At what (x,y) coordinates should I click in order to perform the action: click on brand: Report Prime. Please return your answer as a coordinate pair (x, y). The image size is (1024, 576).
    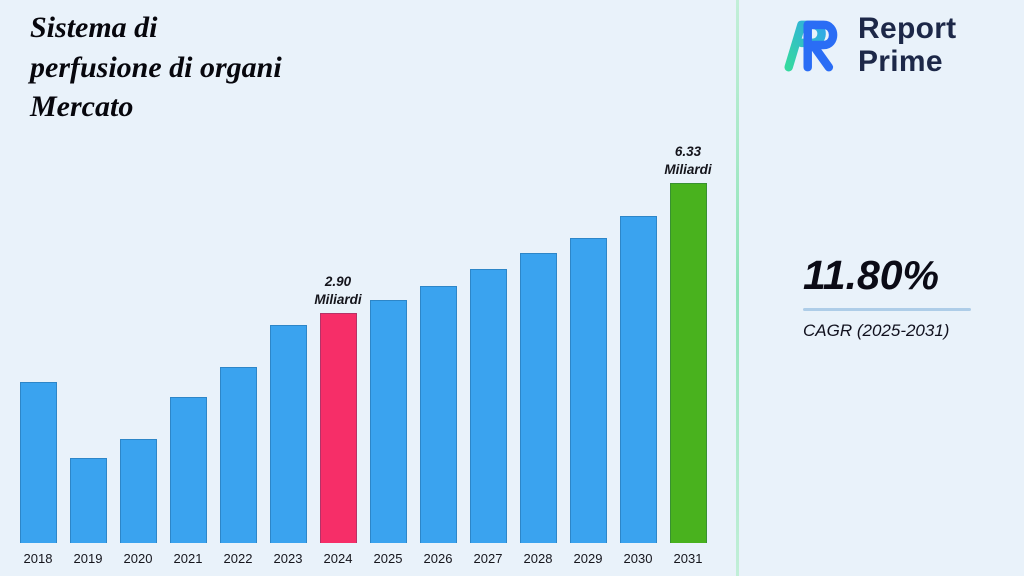
    Looking at the image, I should click on (866, 45).